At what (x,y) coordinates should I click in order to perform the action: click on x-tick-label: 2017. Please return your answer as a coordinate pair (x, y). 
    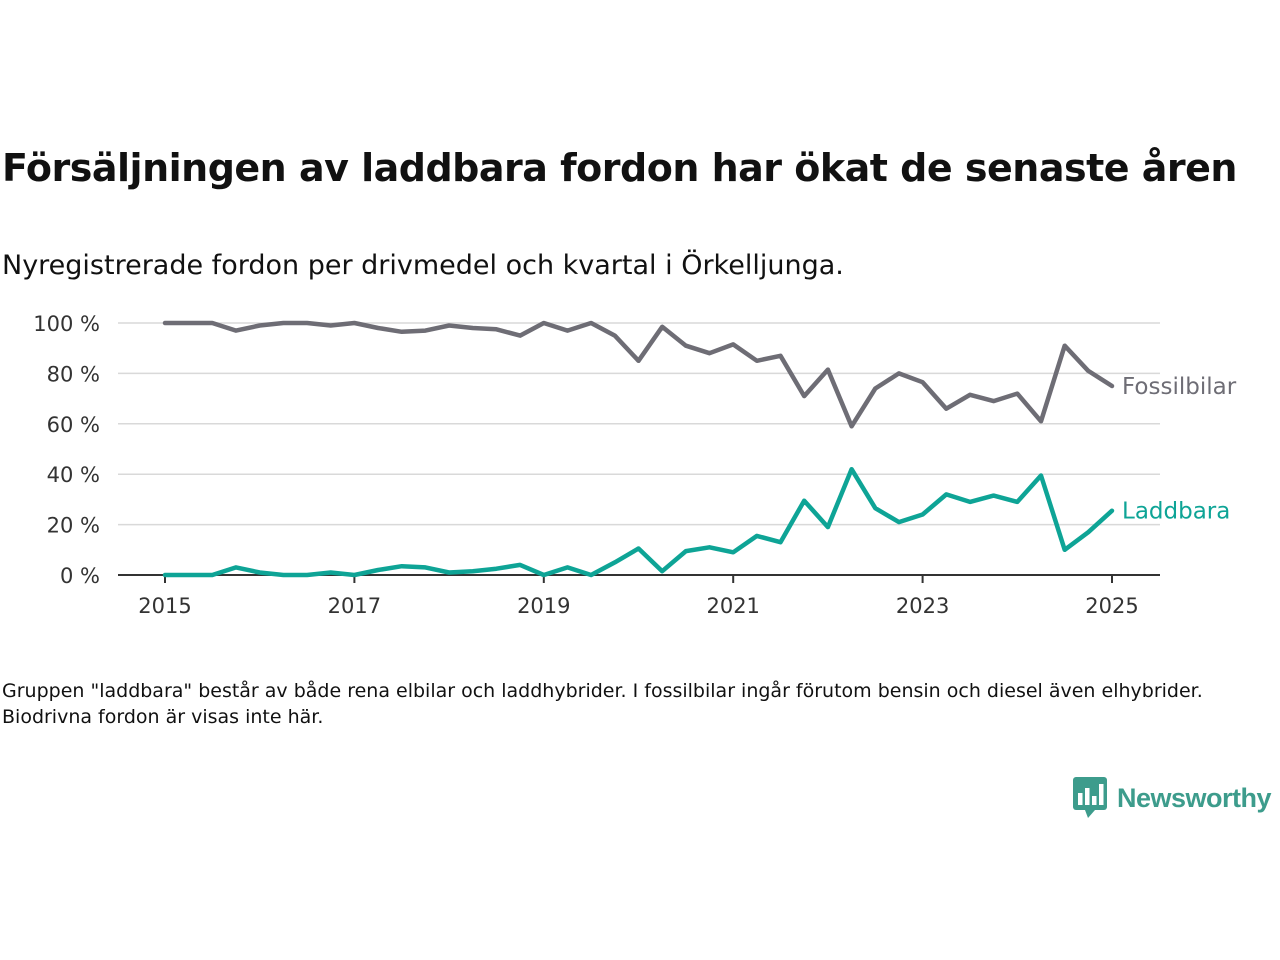
    Looking at the image, I should click on (354, 606).